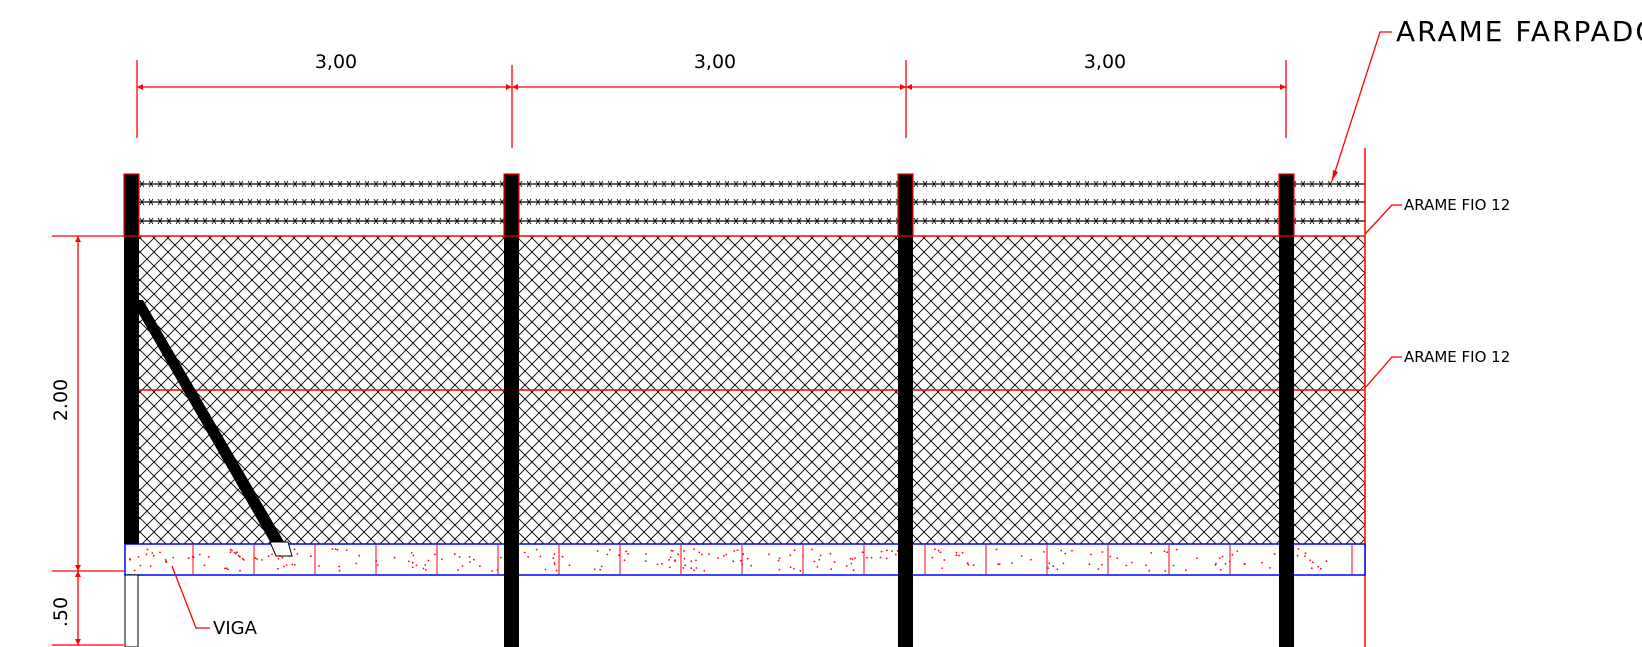 The height and width of the screenshot is (647, 1642). Describe the element at coordinates (208, 422) in the screenshot. I see `diagonal-brace` at that location.